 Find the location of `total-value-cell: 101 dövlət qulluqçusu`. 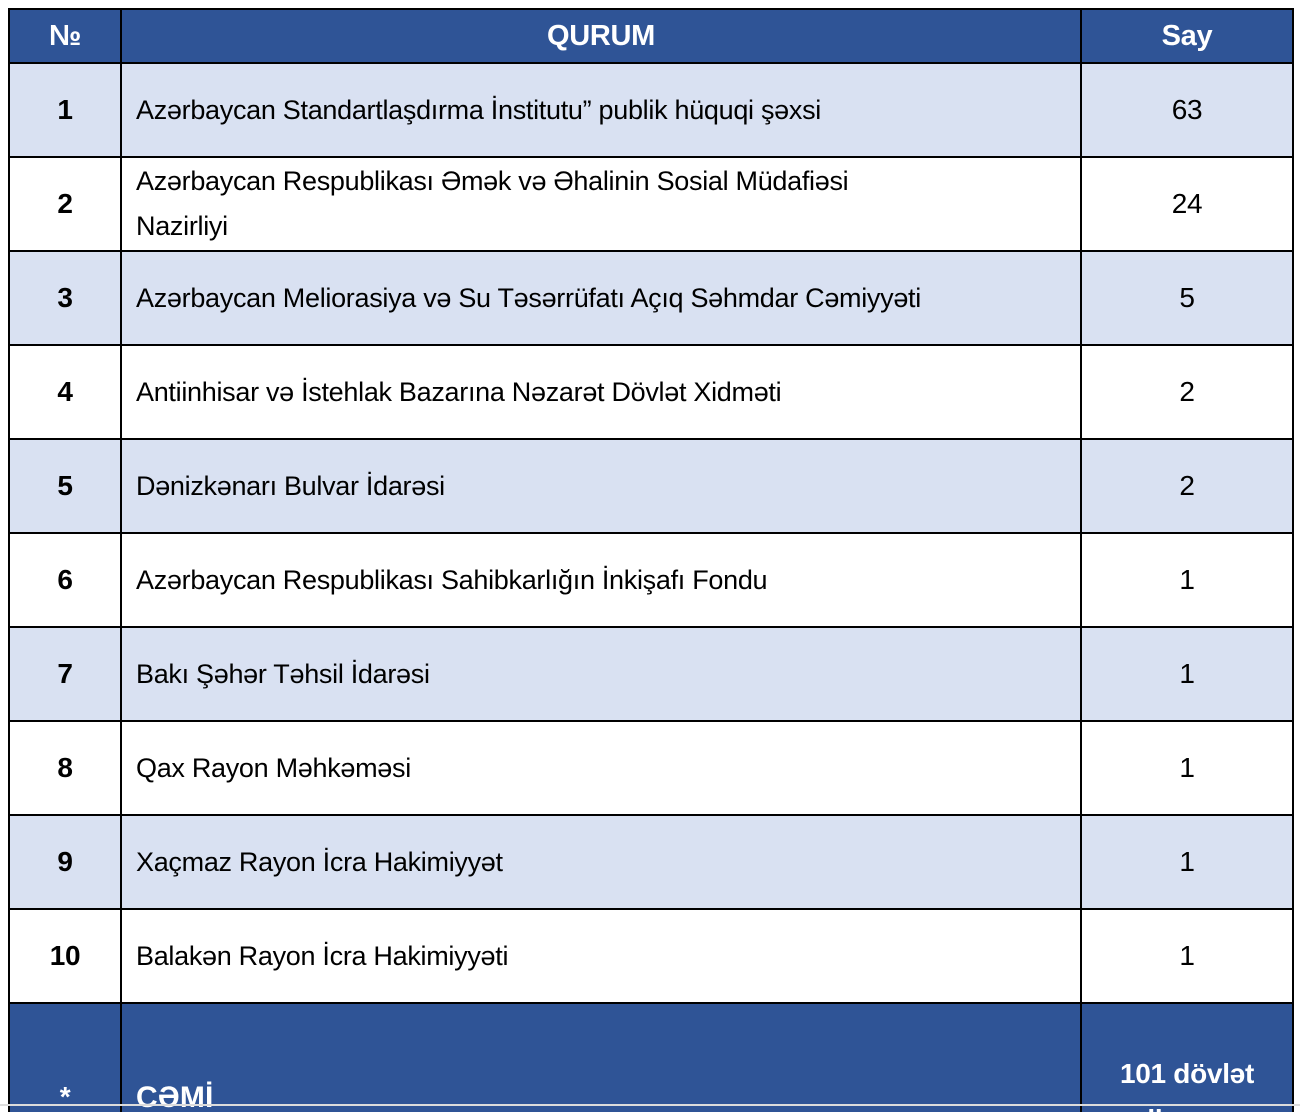

total-value-cell: 101 dövlət qulluqçusu is located at coordinates (1187, 1057).